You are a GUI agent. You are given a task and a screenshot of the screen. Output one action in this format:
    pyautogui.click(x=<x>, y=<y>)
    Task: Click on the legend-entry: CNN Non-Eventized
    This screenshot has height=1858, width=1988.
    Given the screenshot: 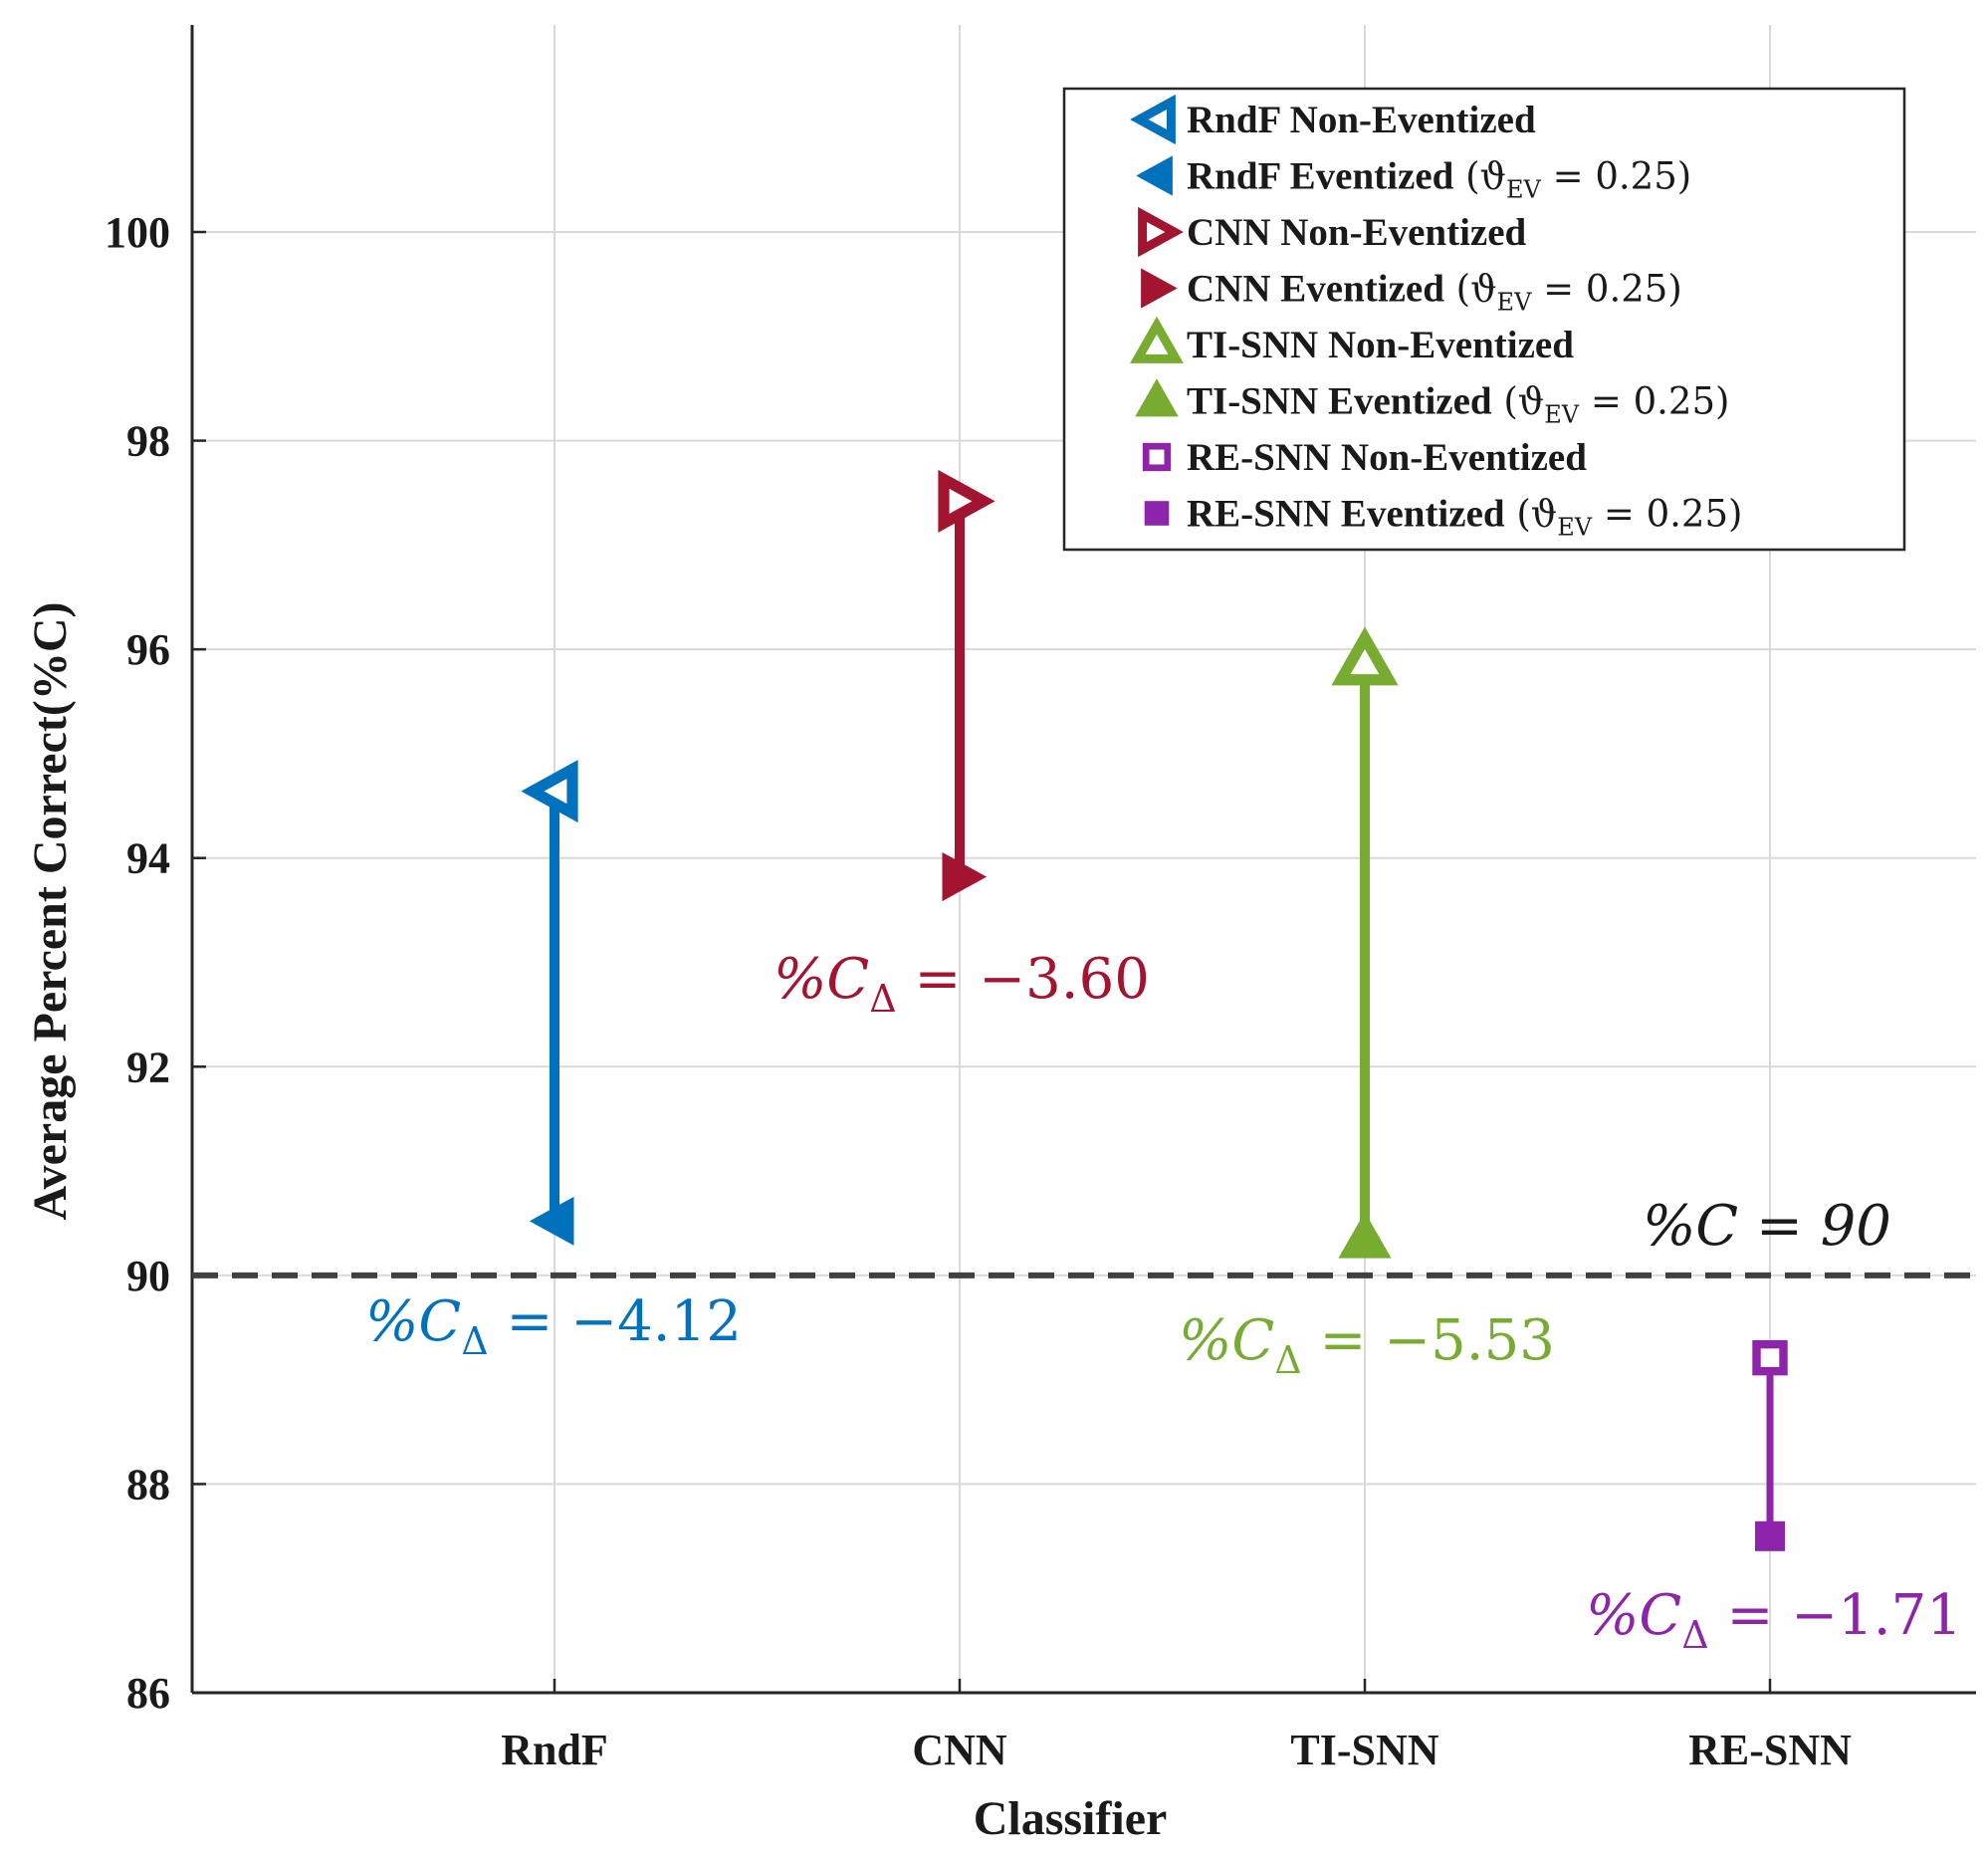 What is the action you would take?
    pyautogui.click(x=1332, y=232)
    